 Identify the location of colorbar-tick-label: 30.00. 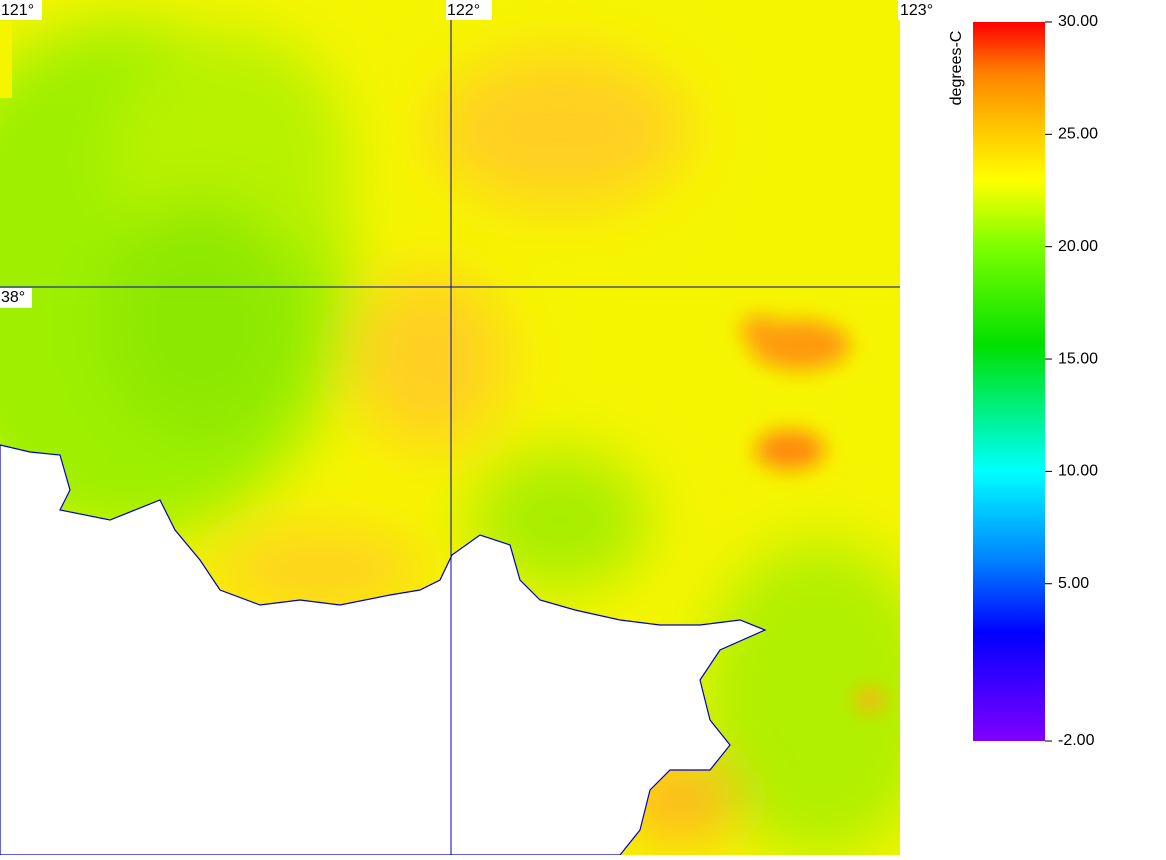
(1078, 21).